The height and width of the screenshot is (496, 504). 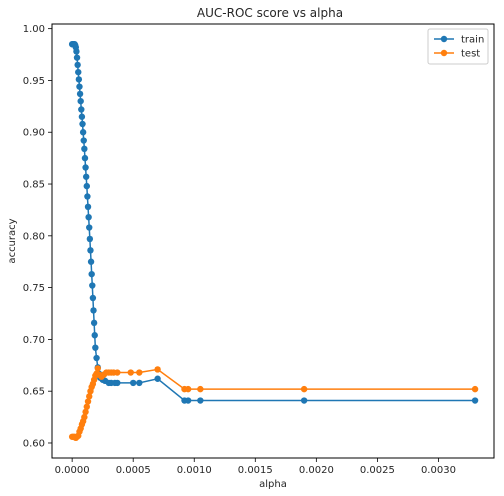 I want to click on y-axis: 0.60 0.65 0.70 0.75 0.80 0.85 0.90 0.95 1.00, so click(x=37, y=236).